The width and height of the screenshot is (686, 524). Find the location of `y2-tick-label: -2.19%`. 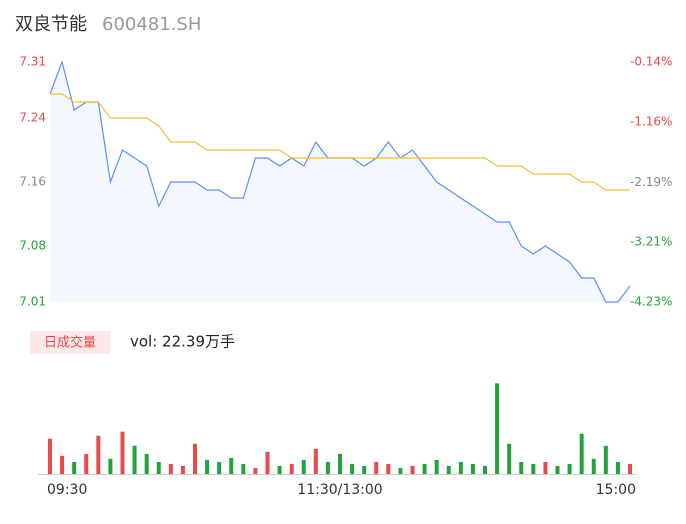

y2-tick-label: -2.19% is located at coordinates (651, 182).